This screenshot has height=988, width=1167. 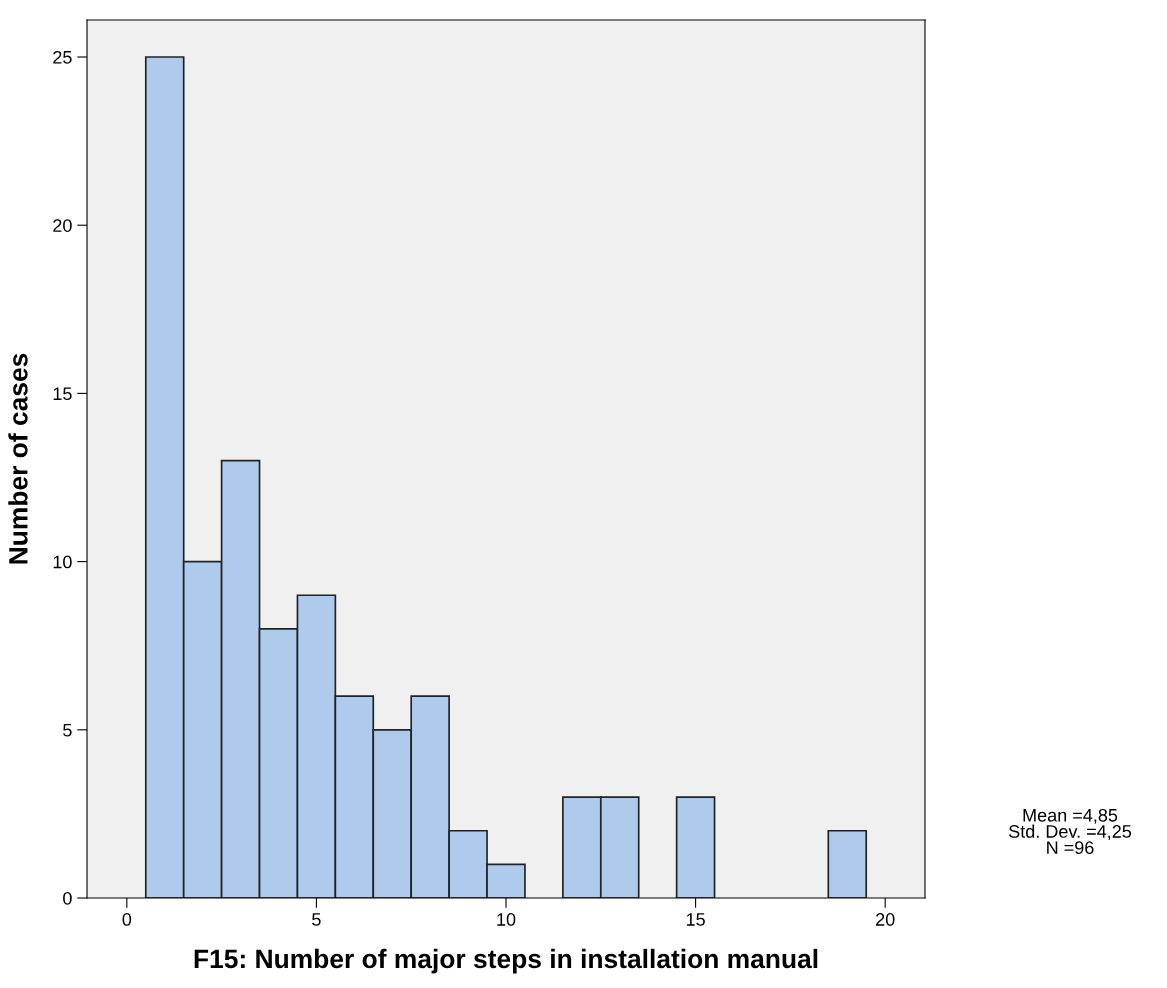 What do you see at coordinates (62, 562) in the screenshot?
I see `y-tick-label: 10` at bounding box center [62, 562].